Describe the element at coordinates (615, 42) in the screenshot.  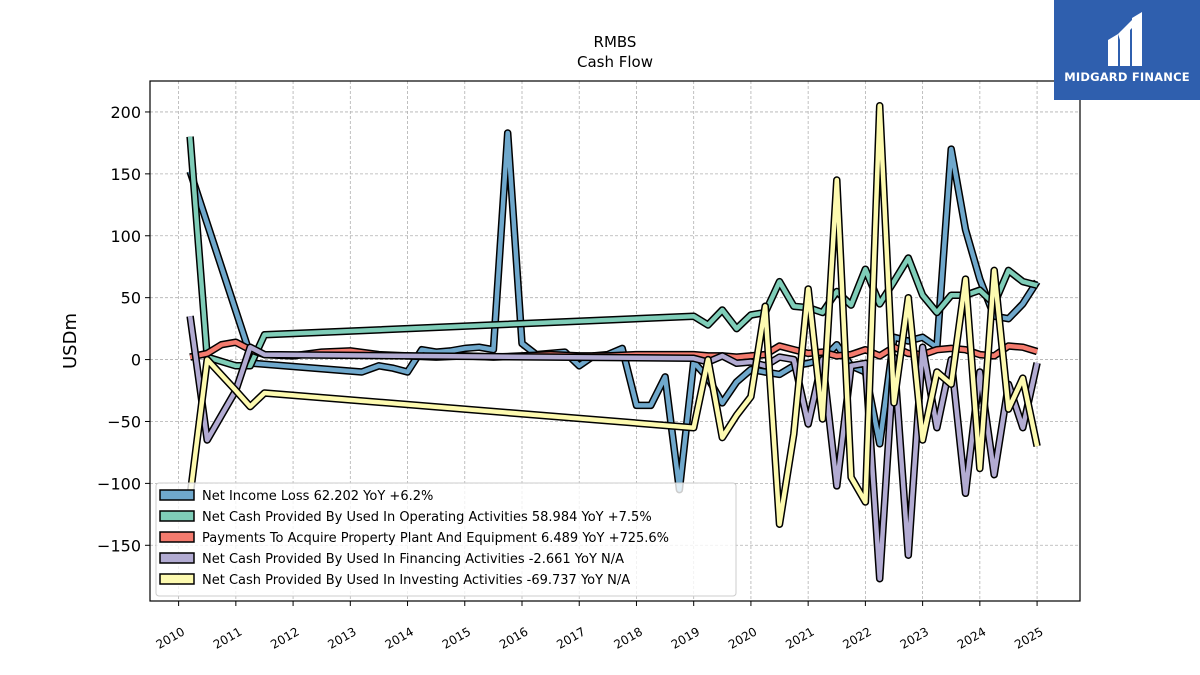
I see `chart-title: RMBS` at that location.